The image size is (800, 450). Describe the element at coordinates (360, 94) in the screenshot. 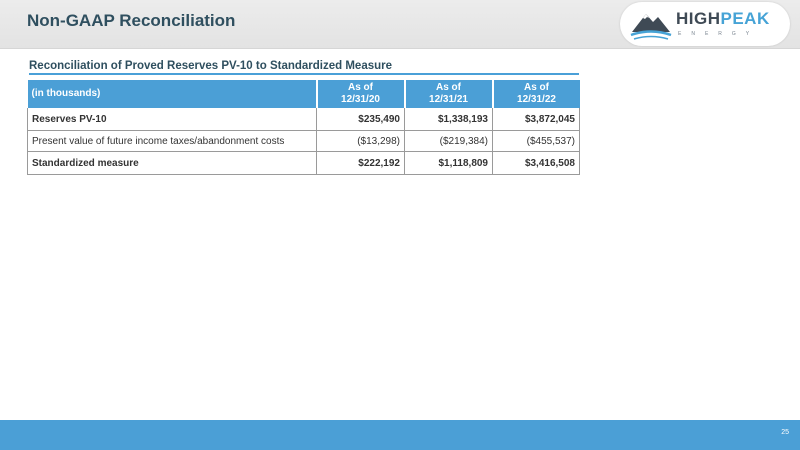

I see `column-header-2020: As of 12/31/20` at that location.